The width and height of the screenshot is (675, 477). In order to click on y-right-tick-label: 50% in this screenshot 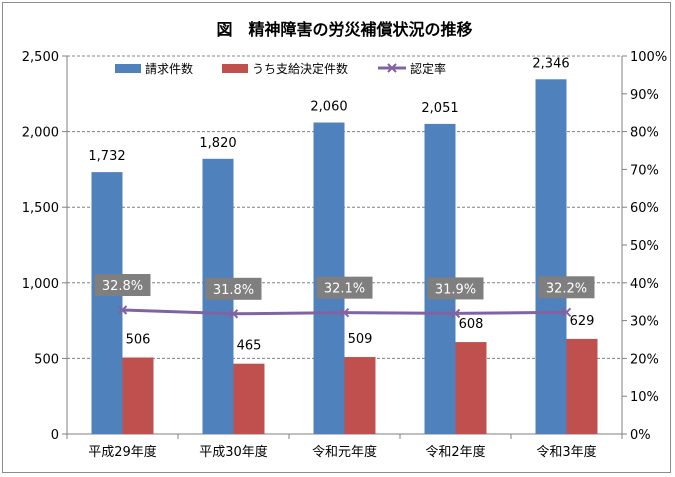, I will do `click(644, 246)`.